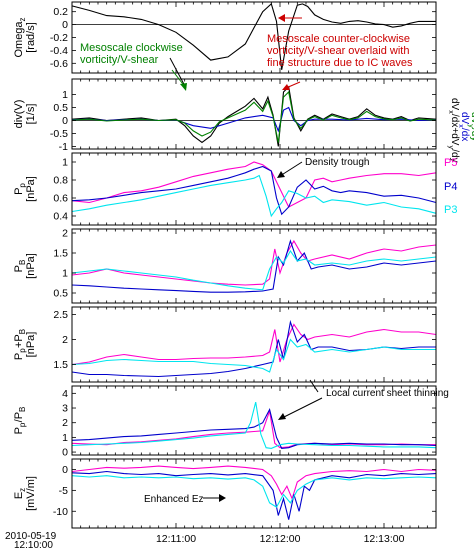  I want to click on annot-counterclockwise-3: fine structure due to IC waves, so click(340, 63).